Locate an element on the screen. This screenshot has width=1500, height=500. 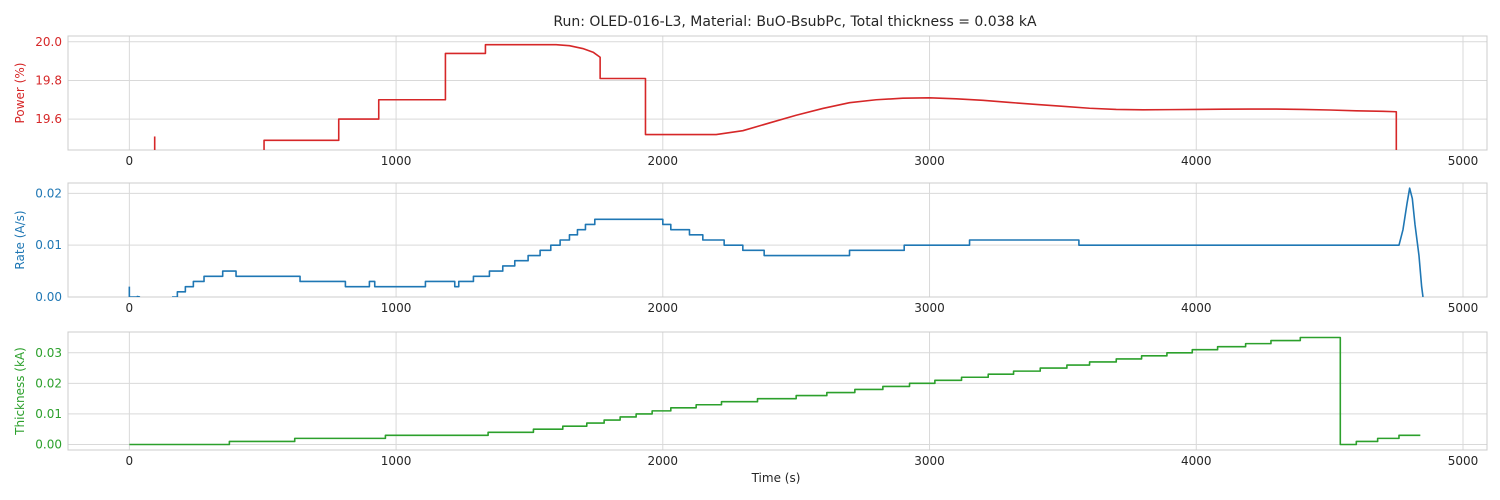
power-x-tick-label: 1000 is located at coordinates (396, 161).